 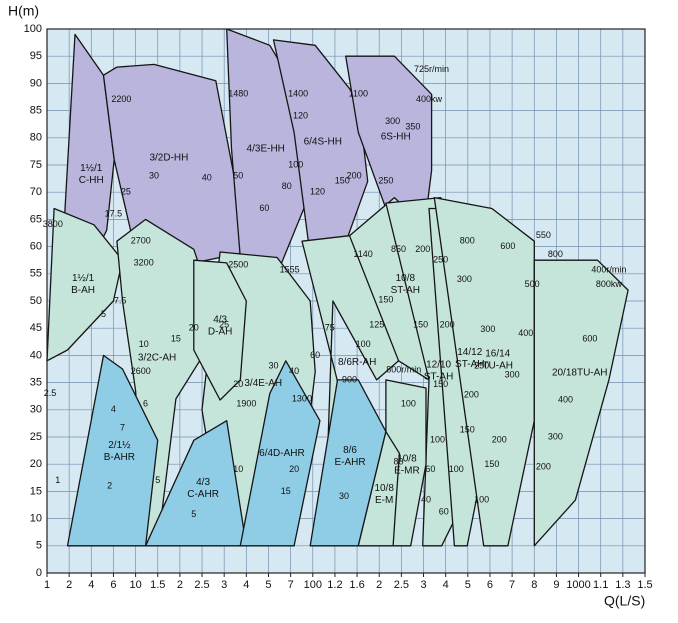 I want to click on curve-label: 2.5, so click(x=50, y=393).